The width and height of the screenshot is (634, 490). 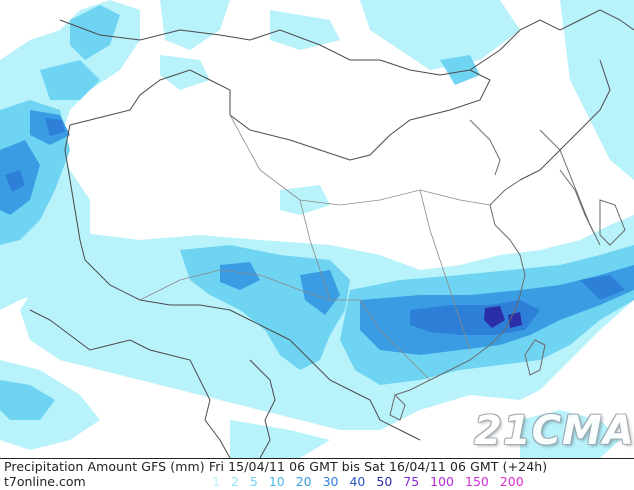 What do you see at coordinates (442, 481) in the screenshot?
I see `legend-item: 100` at bounding box center [442, 481].